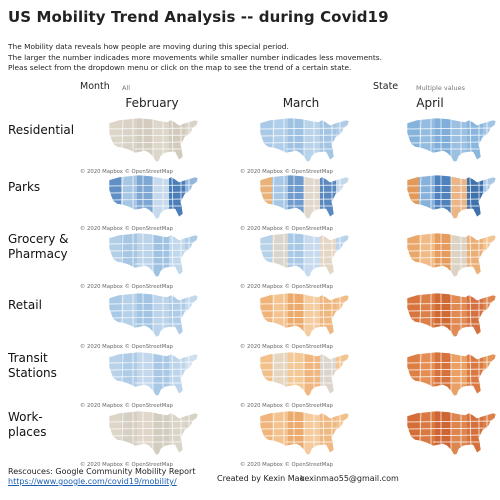 The height and width of the screenshot is (500, 500). Describe the element at coordinates (126, 88) in the screenshot. I see `month-filter-dropdown: All` at that location.